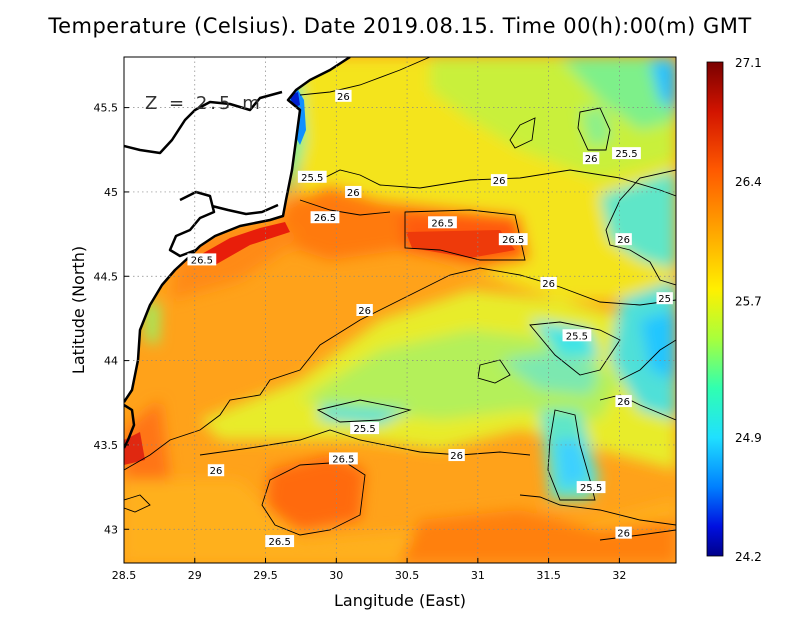 The height and width of the screenshot is (618, 800). What do you see at coordinates (407, 575) in the screenshot?
I see `x-tick-label: 30.5` at bounding box center [407, 575].